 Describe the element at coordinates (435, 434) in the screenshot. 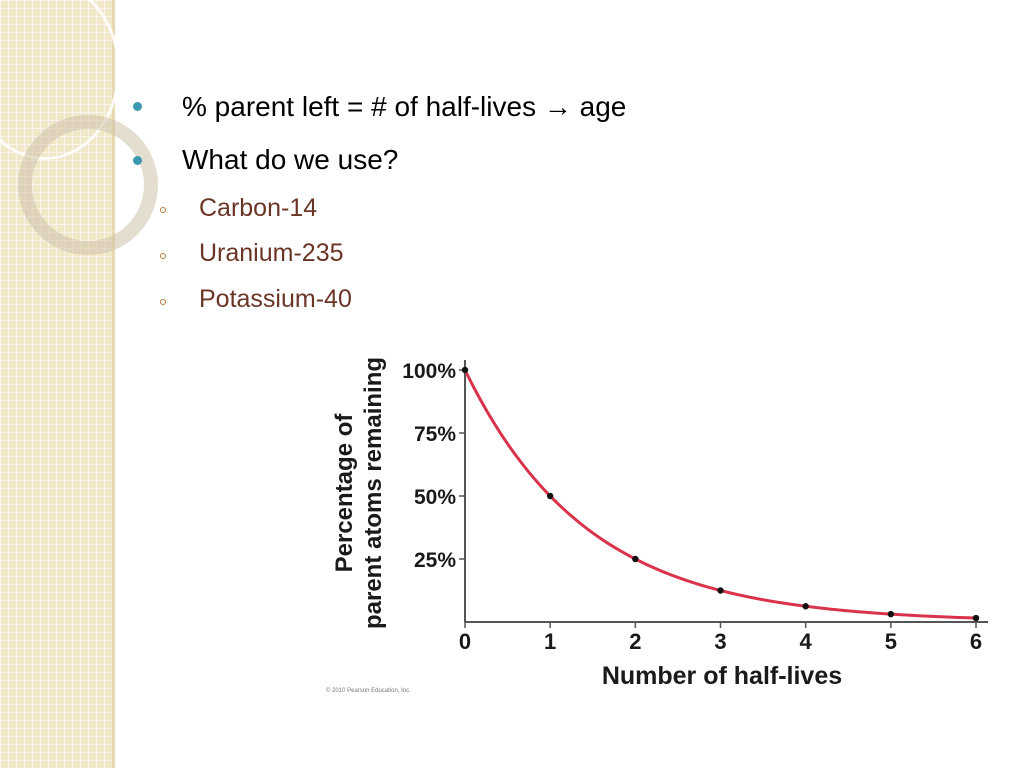

I see `y-tick-label: 75%` at that location.